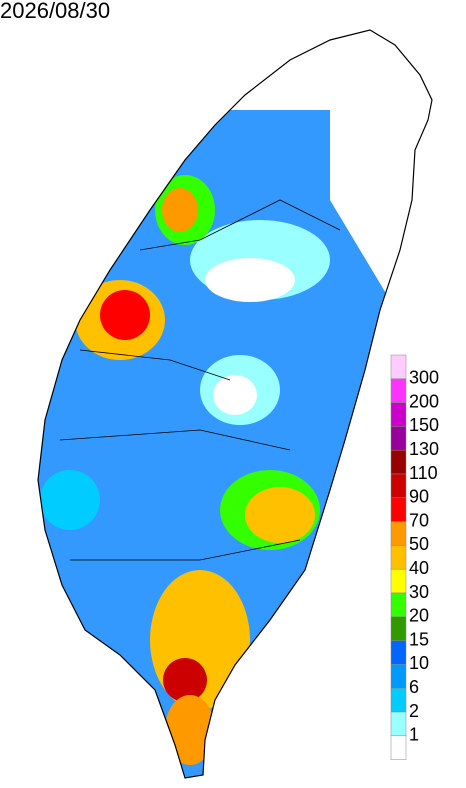  I want to click on legend-label: 10, so click(419, 663).